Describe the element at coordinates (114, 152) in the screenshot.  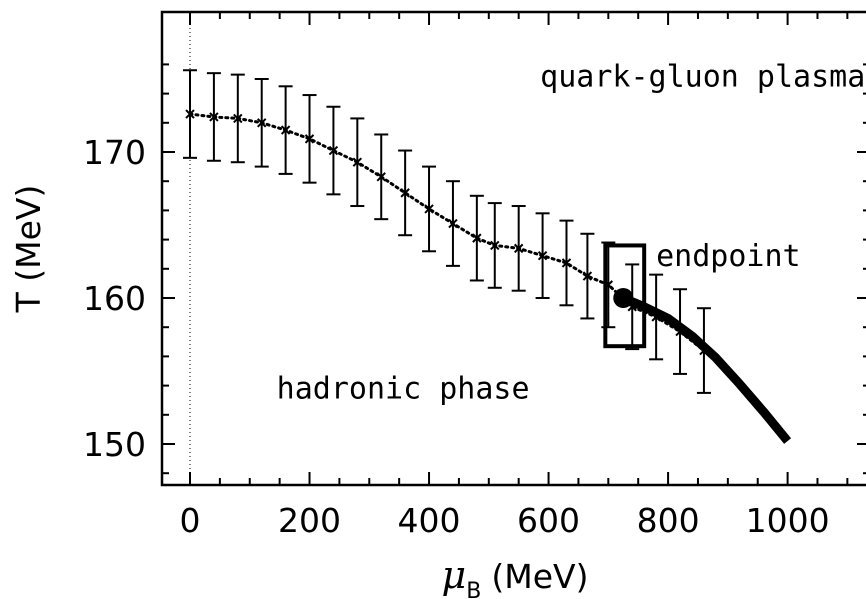
I see `y-tick-label: 170` at that location.